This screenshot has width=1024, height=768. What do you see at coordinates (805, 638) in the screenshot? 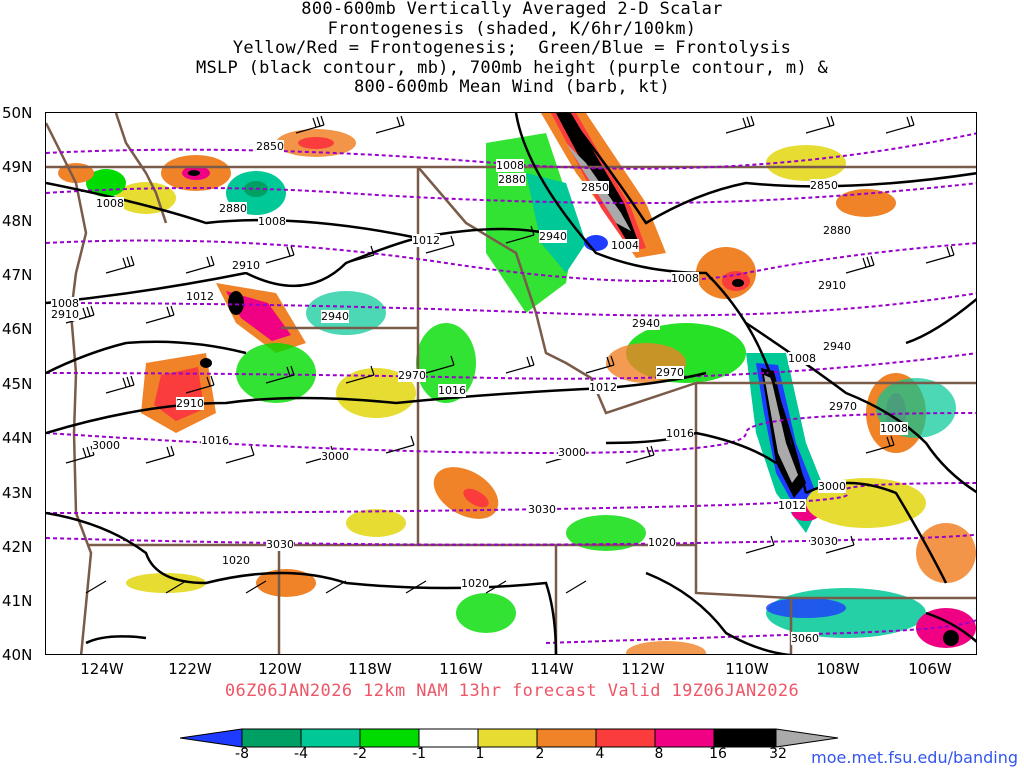
I see `height-label: 3060` at bounding box center [805, 638].